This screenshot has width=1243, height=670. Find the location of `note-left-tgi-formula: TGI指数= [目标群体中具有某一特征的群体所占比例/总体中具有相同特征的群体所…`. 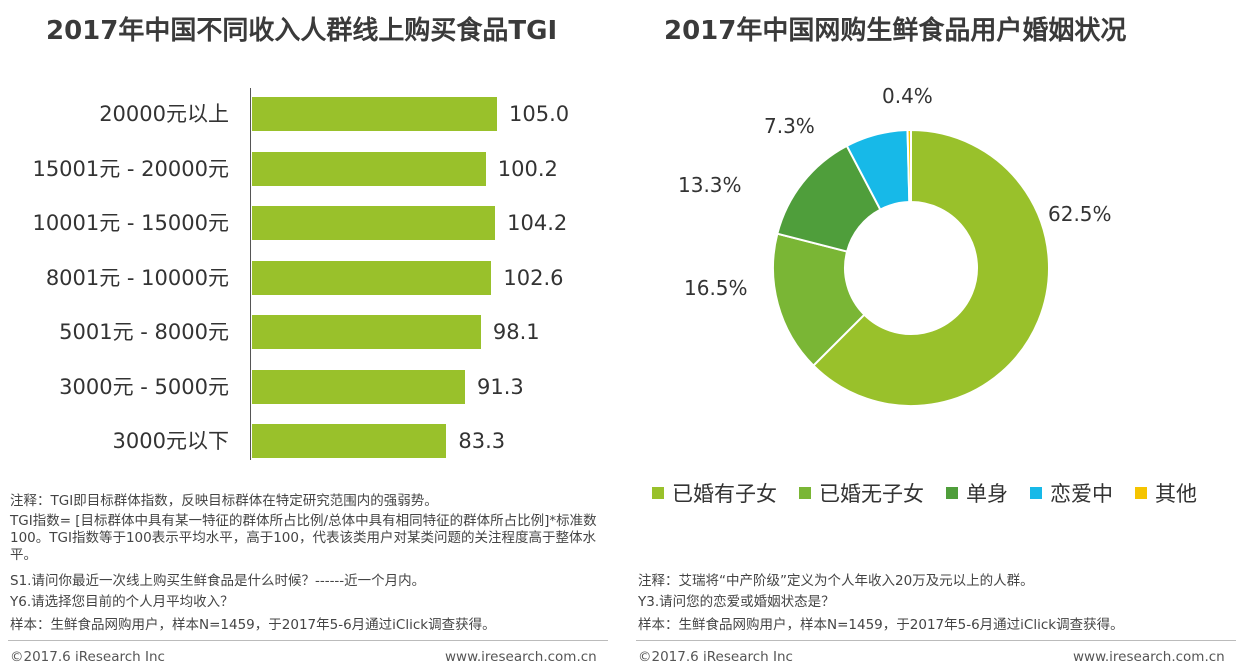

note-left-tgi-formula: TGI指数= [目标群体中具有某一特征的群体所占比例/总体中具有相同特征的群体所… is located at coordinates (303, 538).